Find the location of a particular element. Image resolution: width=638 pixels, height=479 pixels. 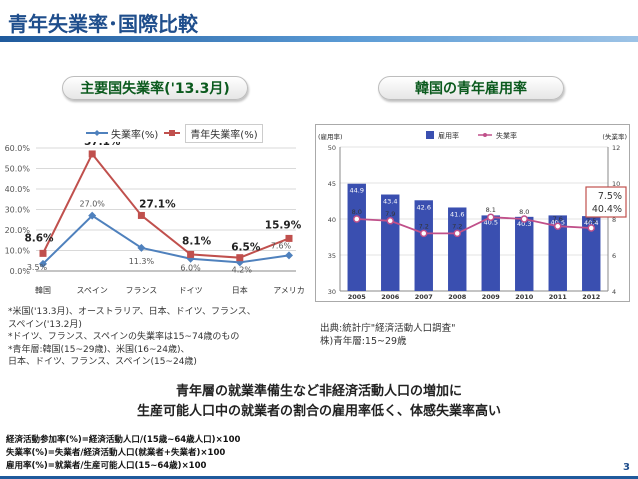

x-tick-label: 2011 is located at coordinates (558, 297).